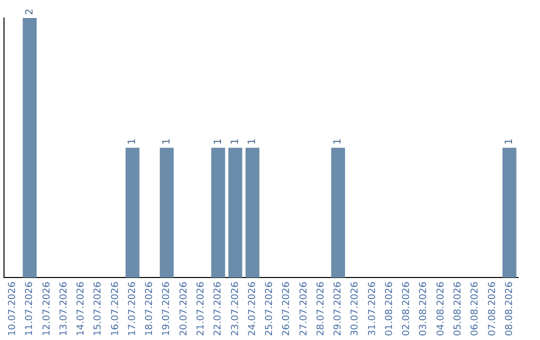 The width and height of the screenshot is (540, 340). I want to click on x-tick-label: 04.08.2026, so click(440, 309).